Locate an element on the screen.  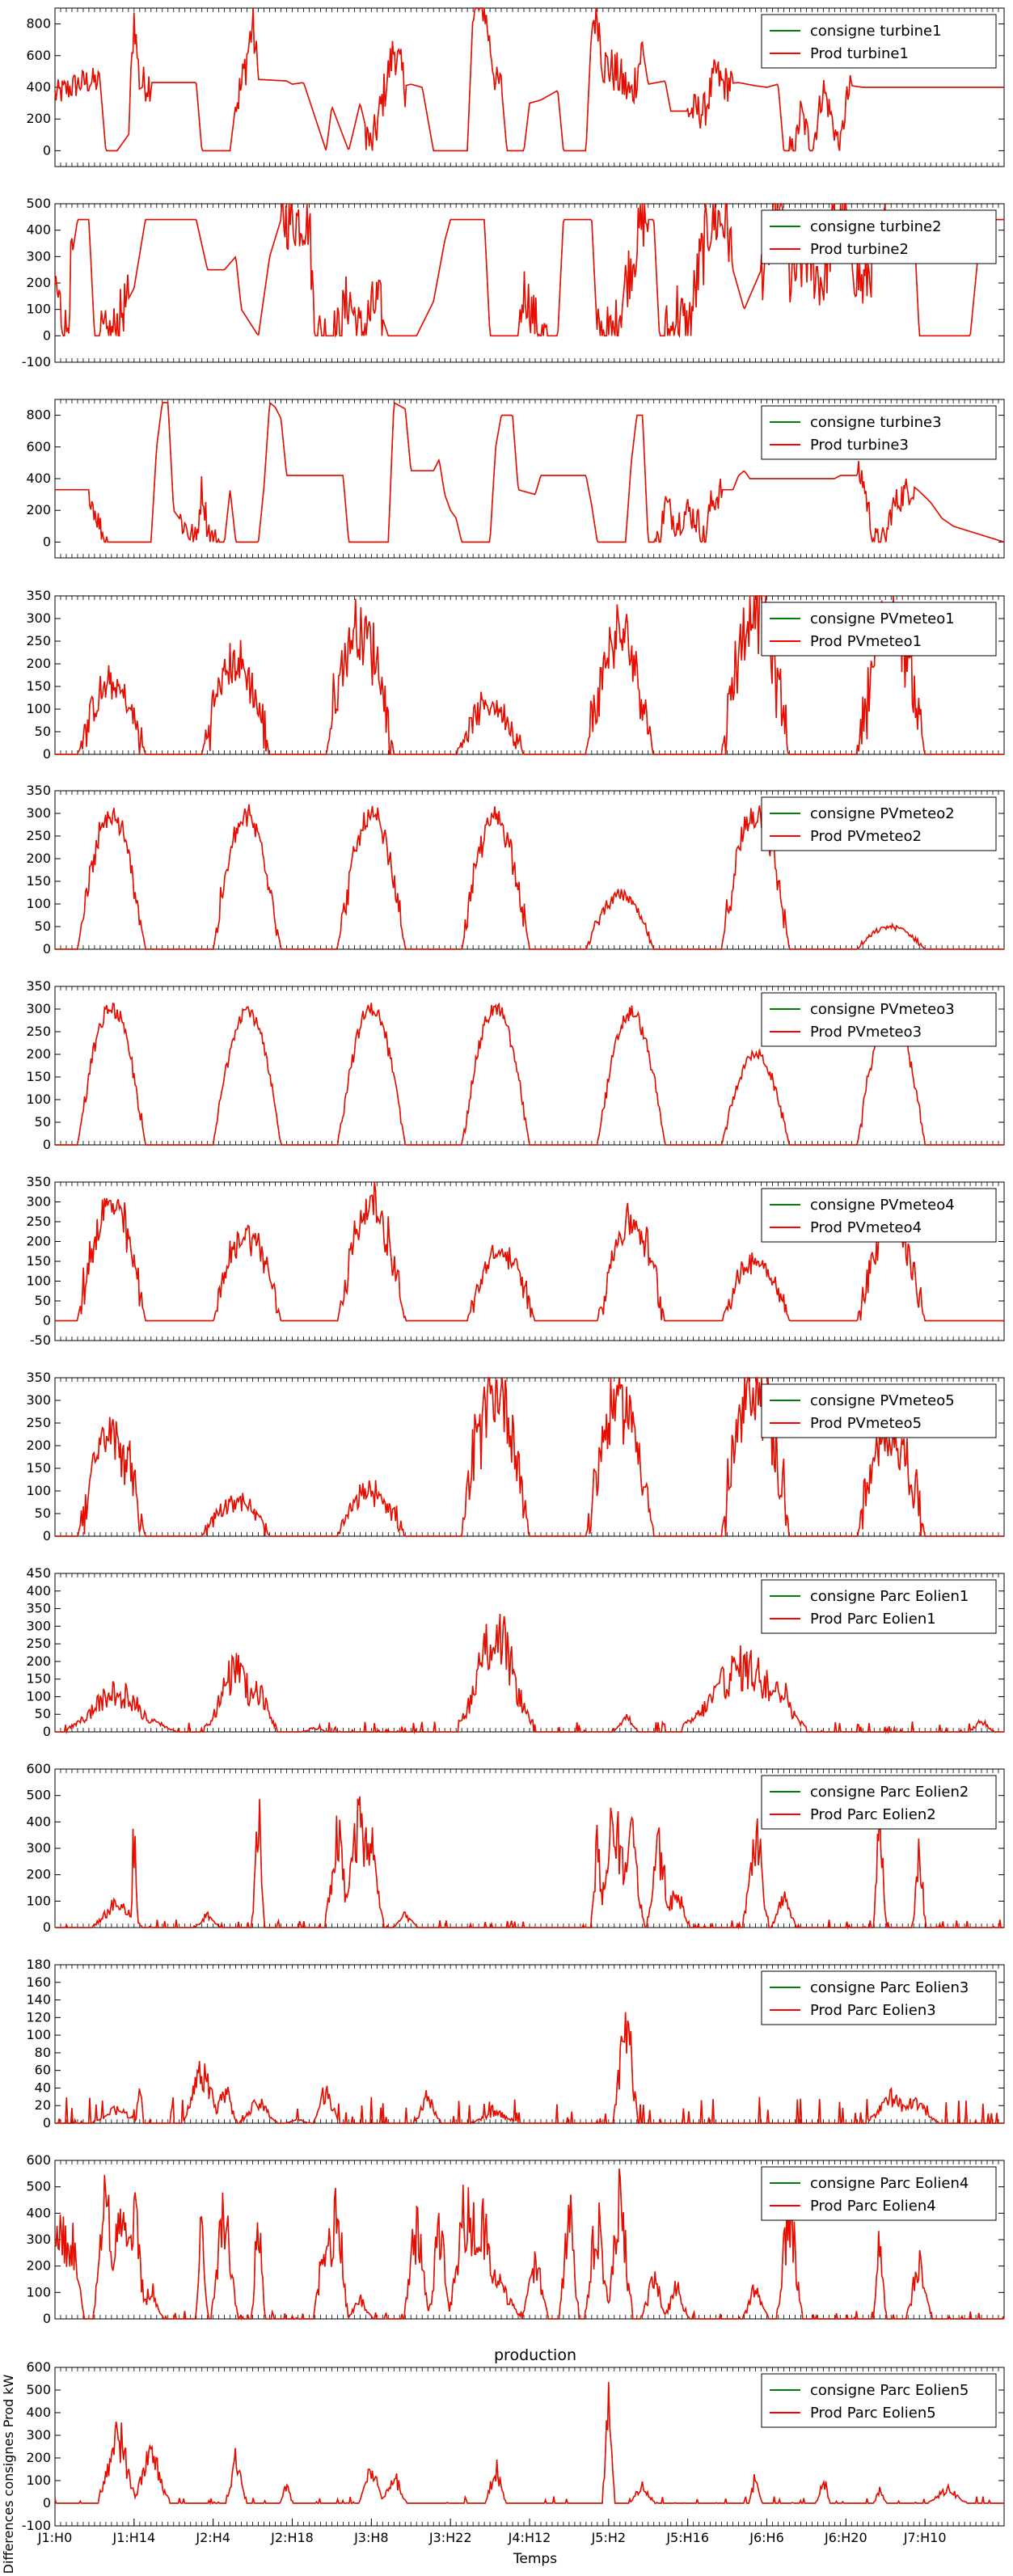
y-tick-label: 140 is located at coordinates (38, 2000).